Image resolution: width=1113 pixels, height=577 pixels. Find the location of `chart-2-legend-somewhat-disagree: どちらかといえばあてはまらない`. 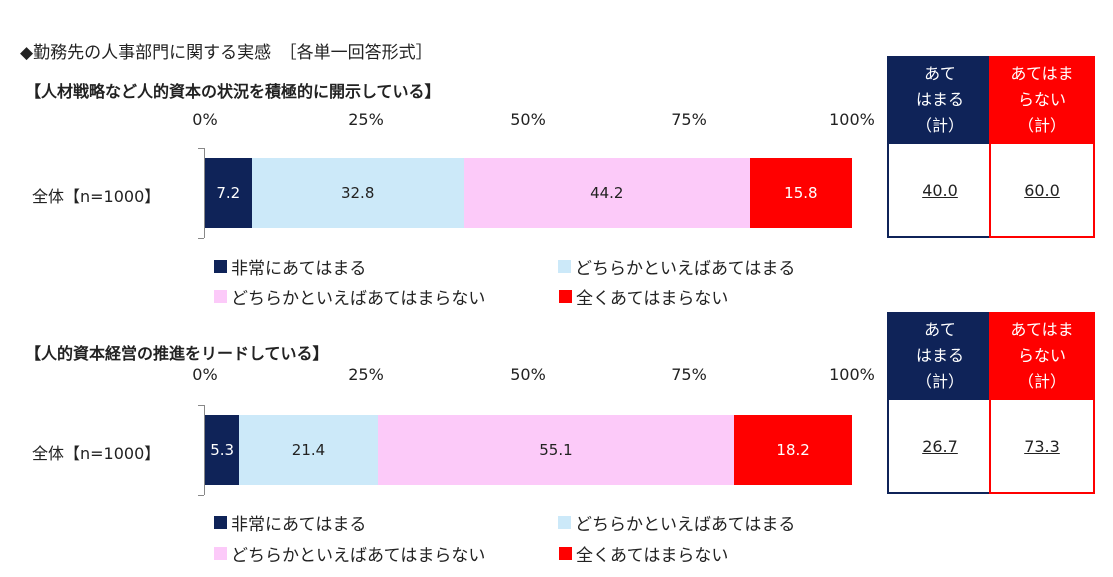

chart-2-legend-somewhat-disagree: どちらかといえばあてはまらない is located at coordinates (349, 553).